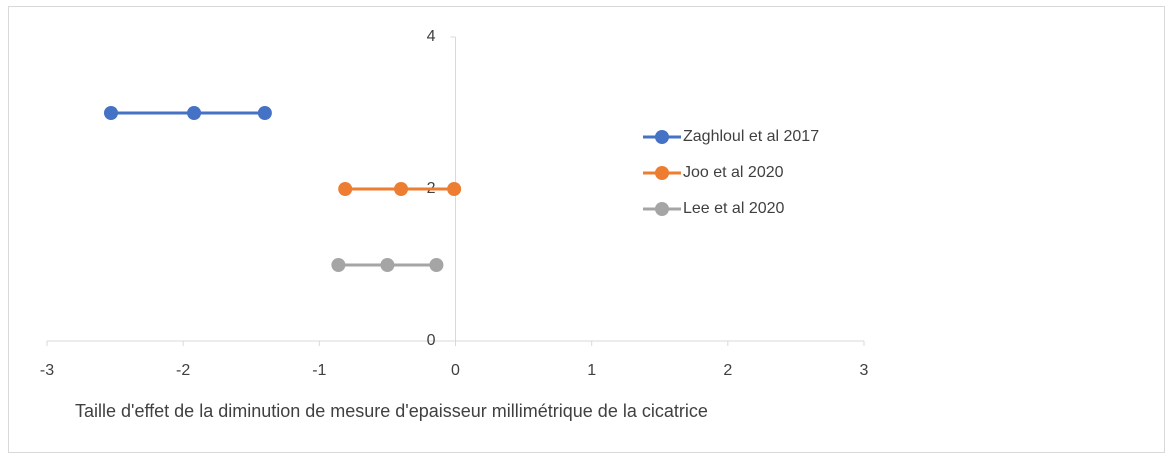 The image size is (1173, 454). What do you see at coordinates (733, 172) in the screenshot?
I see `legend-label: Joo et al 2020` at bounding box center [733, 172].